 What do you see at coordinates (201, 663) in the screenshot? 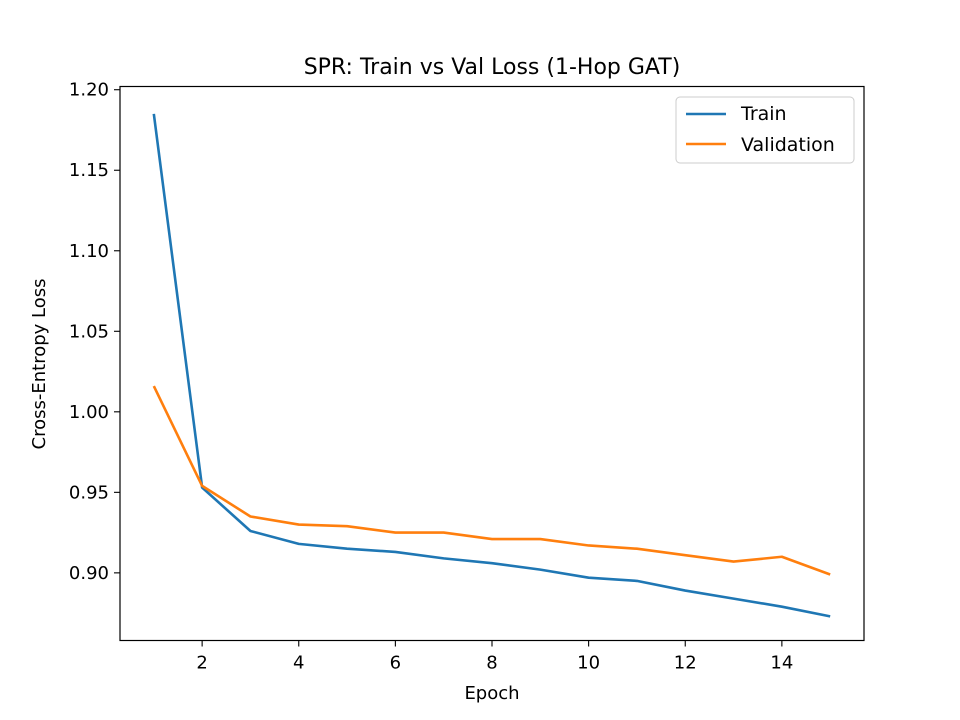
I see `x-tick-label: 2` at bounding box center [201, 663].